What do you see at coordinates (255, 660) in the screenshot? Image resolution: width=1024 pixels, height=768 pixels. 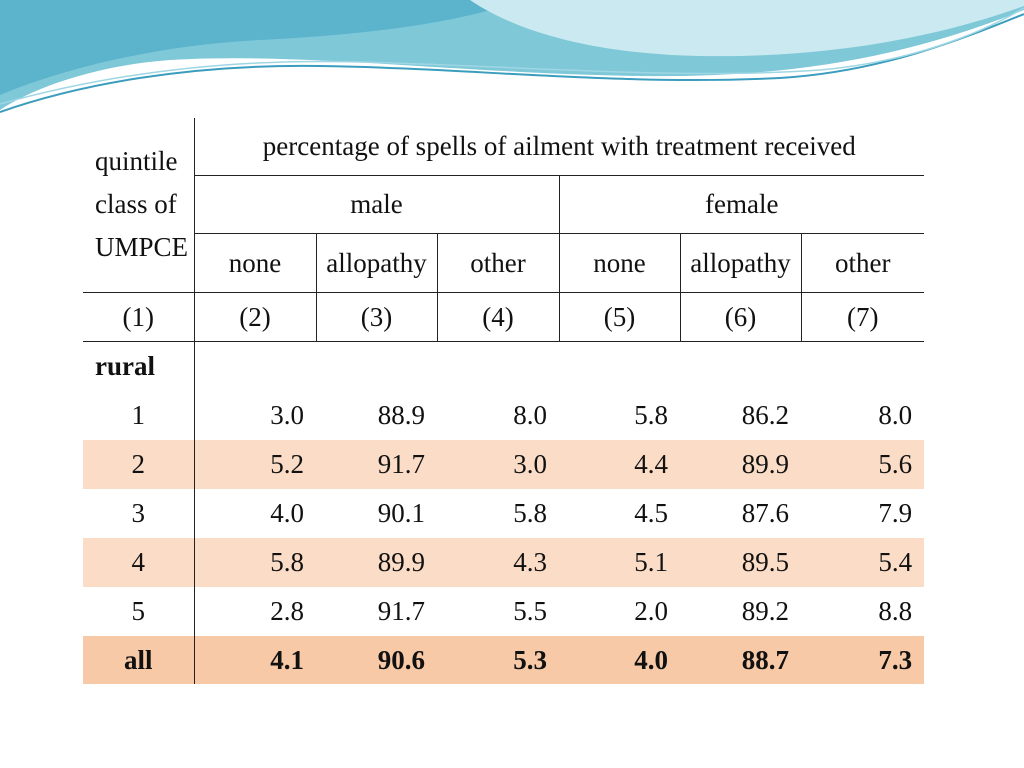 I see `table-cell: 4.1` at bounding box center [255, 660].